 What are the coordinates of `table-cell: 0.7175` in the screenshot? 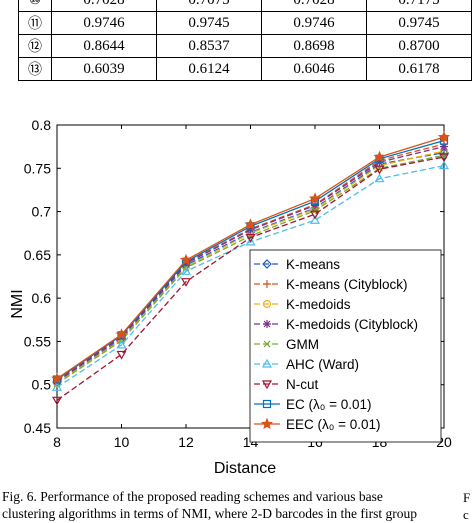 It's located at (419, 6).